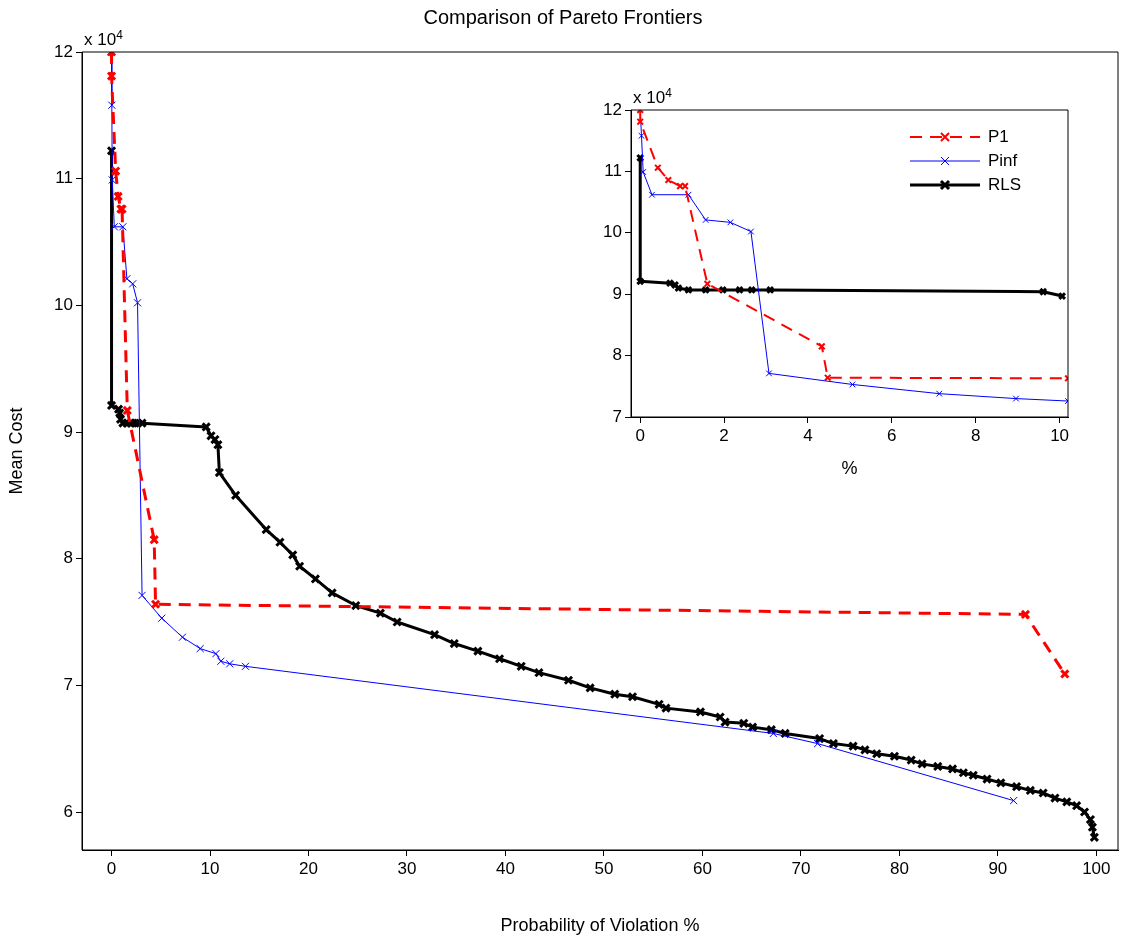  What do you see at coordinates (1096, 868) in the screenshot?
I see `x-tick-label: 100` at bounding box center [1096, 868].